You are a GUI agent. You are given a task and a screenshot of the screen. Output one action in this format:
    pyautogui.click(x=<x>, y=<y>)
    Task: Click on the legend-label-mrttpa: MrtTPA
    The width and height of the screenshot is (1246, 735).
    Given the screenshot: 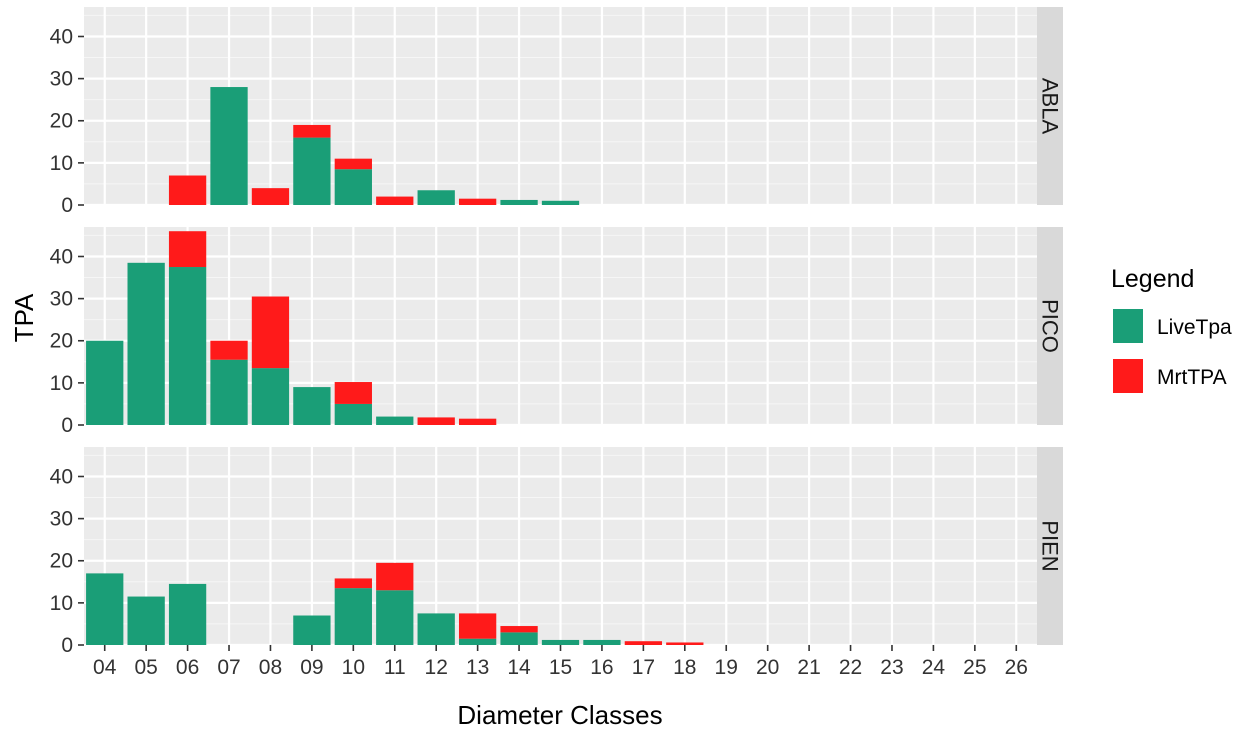 What is the action you would take?
    pyautogui.click(x=1192, y=377)
    